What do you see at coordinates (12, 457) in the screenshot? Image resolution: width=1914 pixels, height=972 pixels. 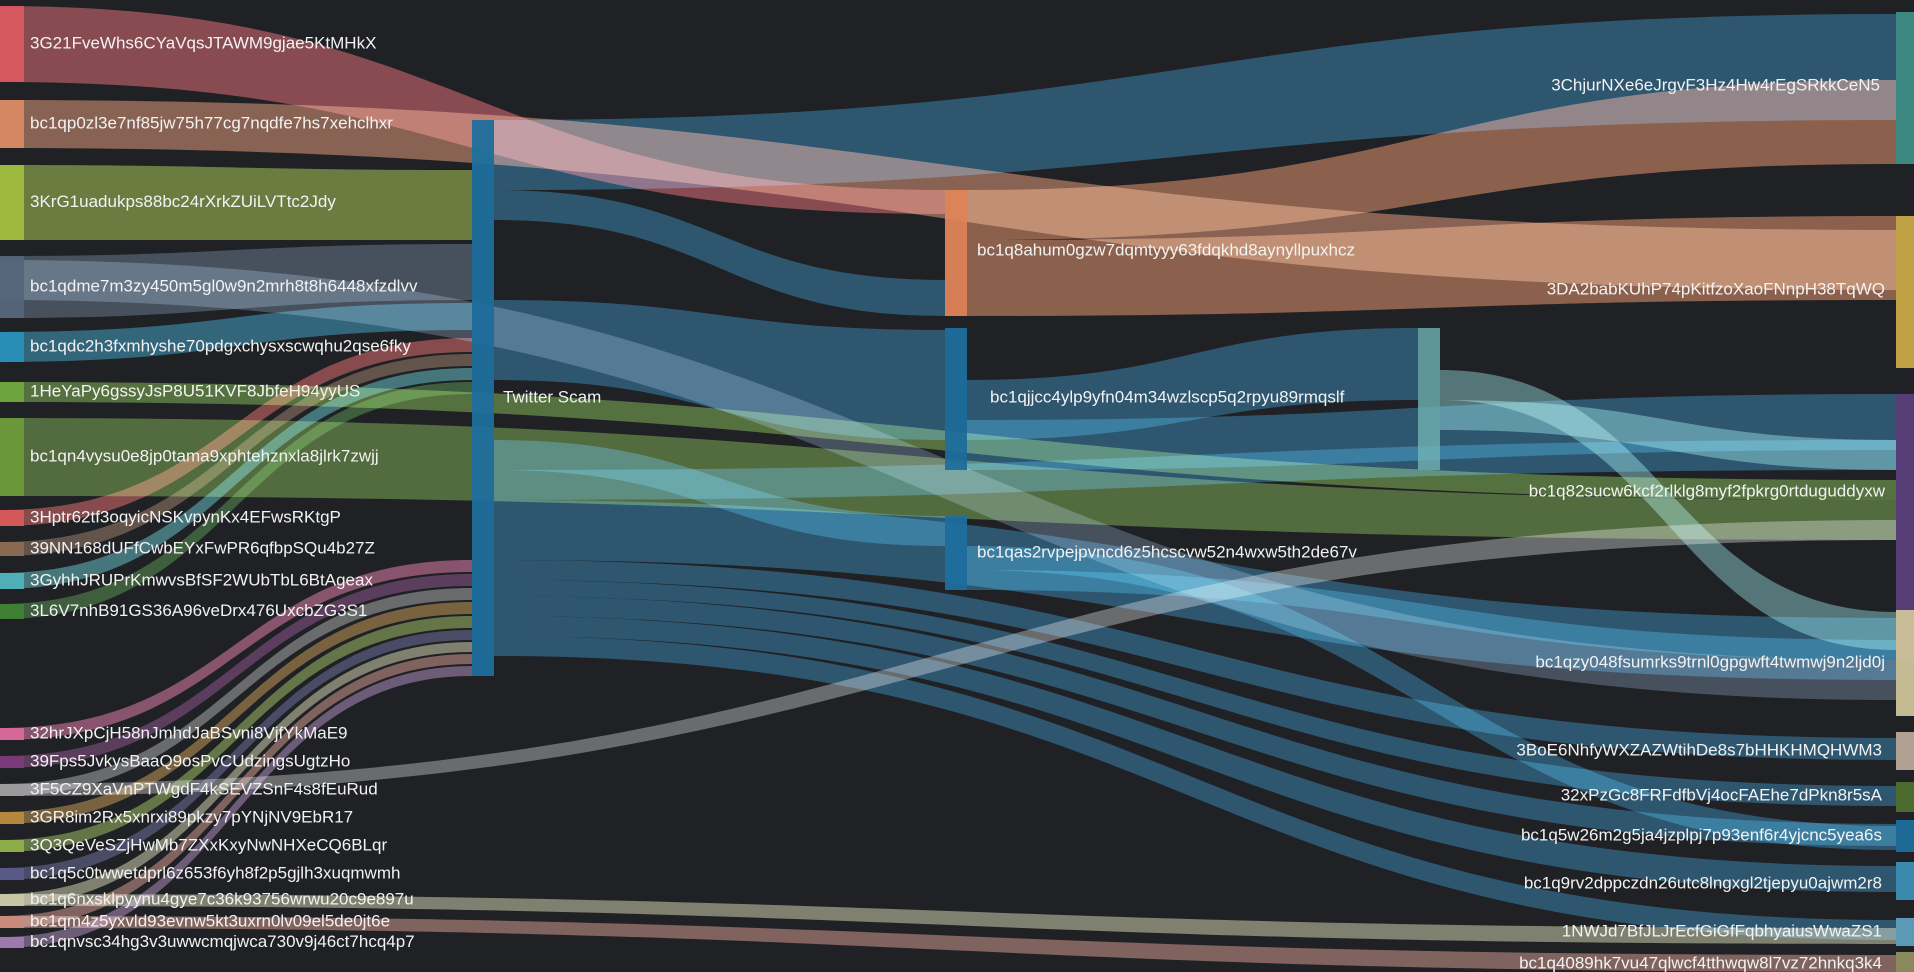 I see `node-bar-s7` at bounding box center [12, 457].